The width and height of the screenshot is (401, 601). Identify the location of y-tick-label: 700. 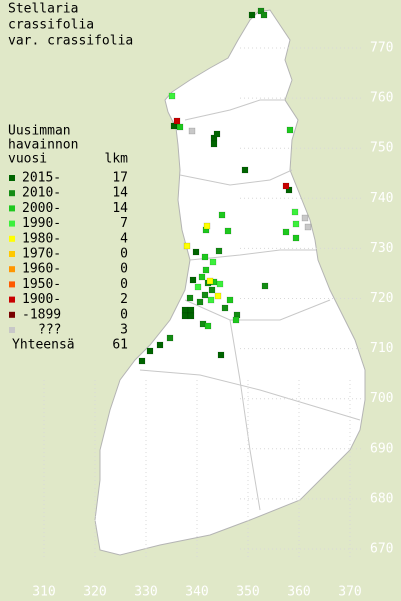
(381, 398).